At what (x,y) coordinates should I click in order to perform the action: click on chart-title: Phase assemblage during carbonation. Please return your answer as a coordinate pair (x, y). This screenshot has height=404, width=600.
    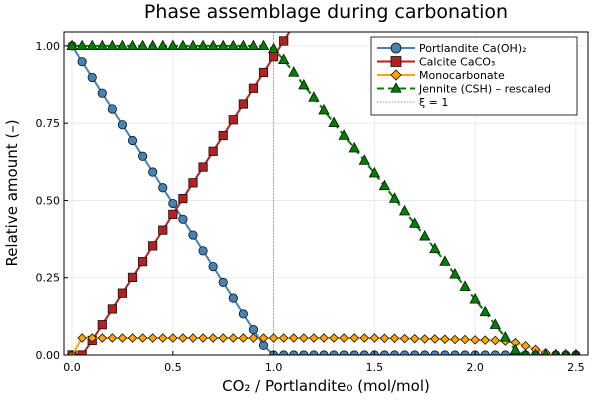
    Looking at the image, I should click on (326, 12).